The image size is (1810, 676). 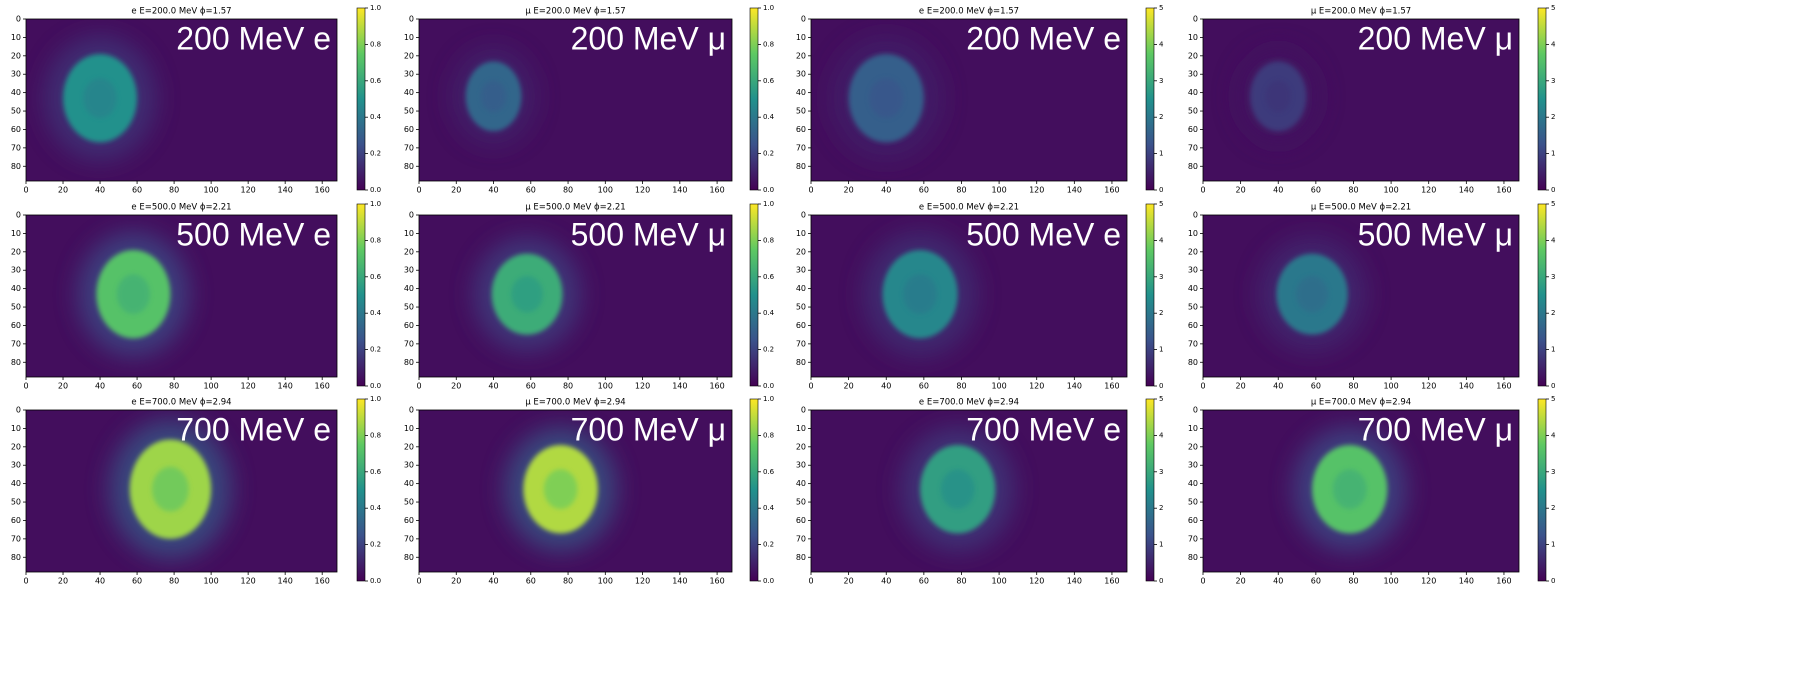 I want to click on panel-label: 700 MeV e, so click(x=1043, y=429).